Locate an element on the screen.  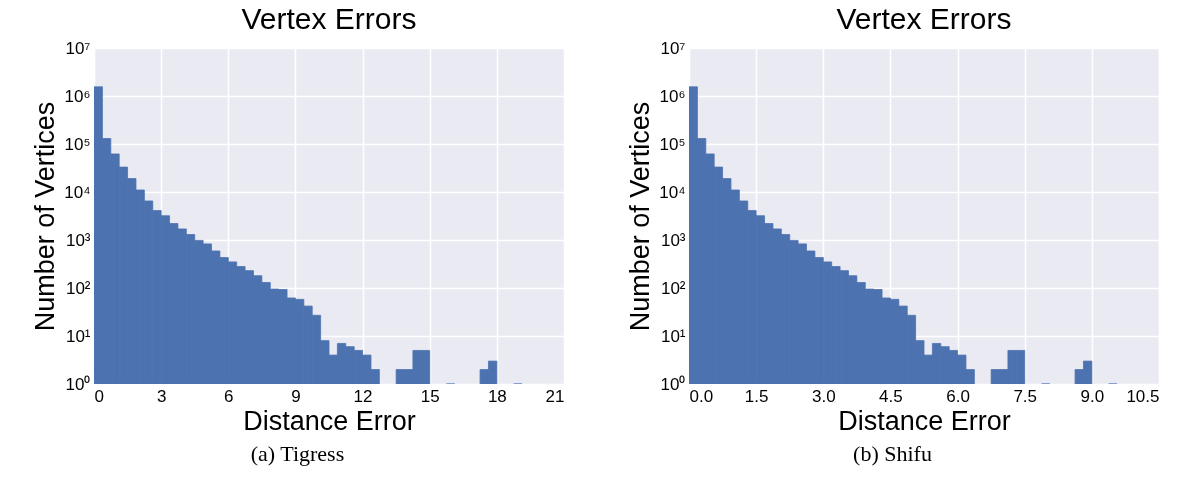
x-tick-label: 0.0 is located at coordinates (701, 396).